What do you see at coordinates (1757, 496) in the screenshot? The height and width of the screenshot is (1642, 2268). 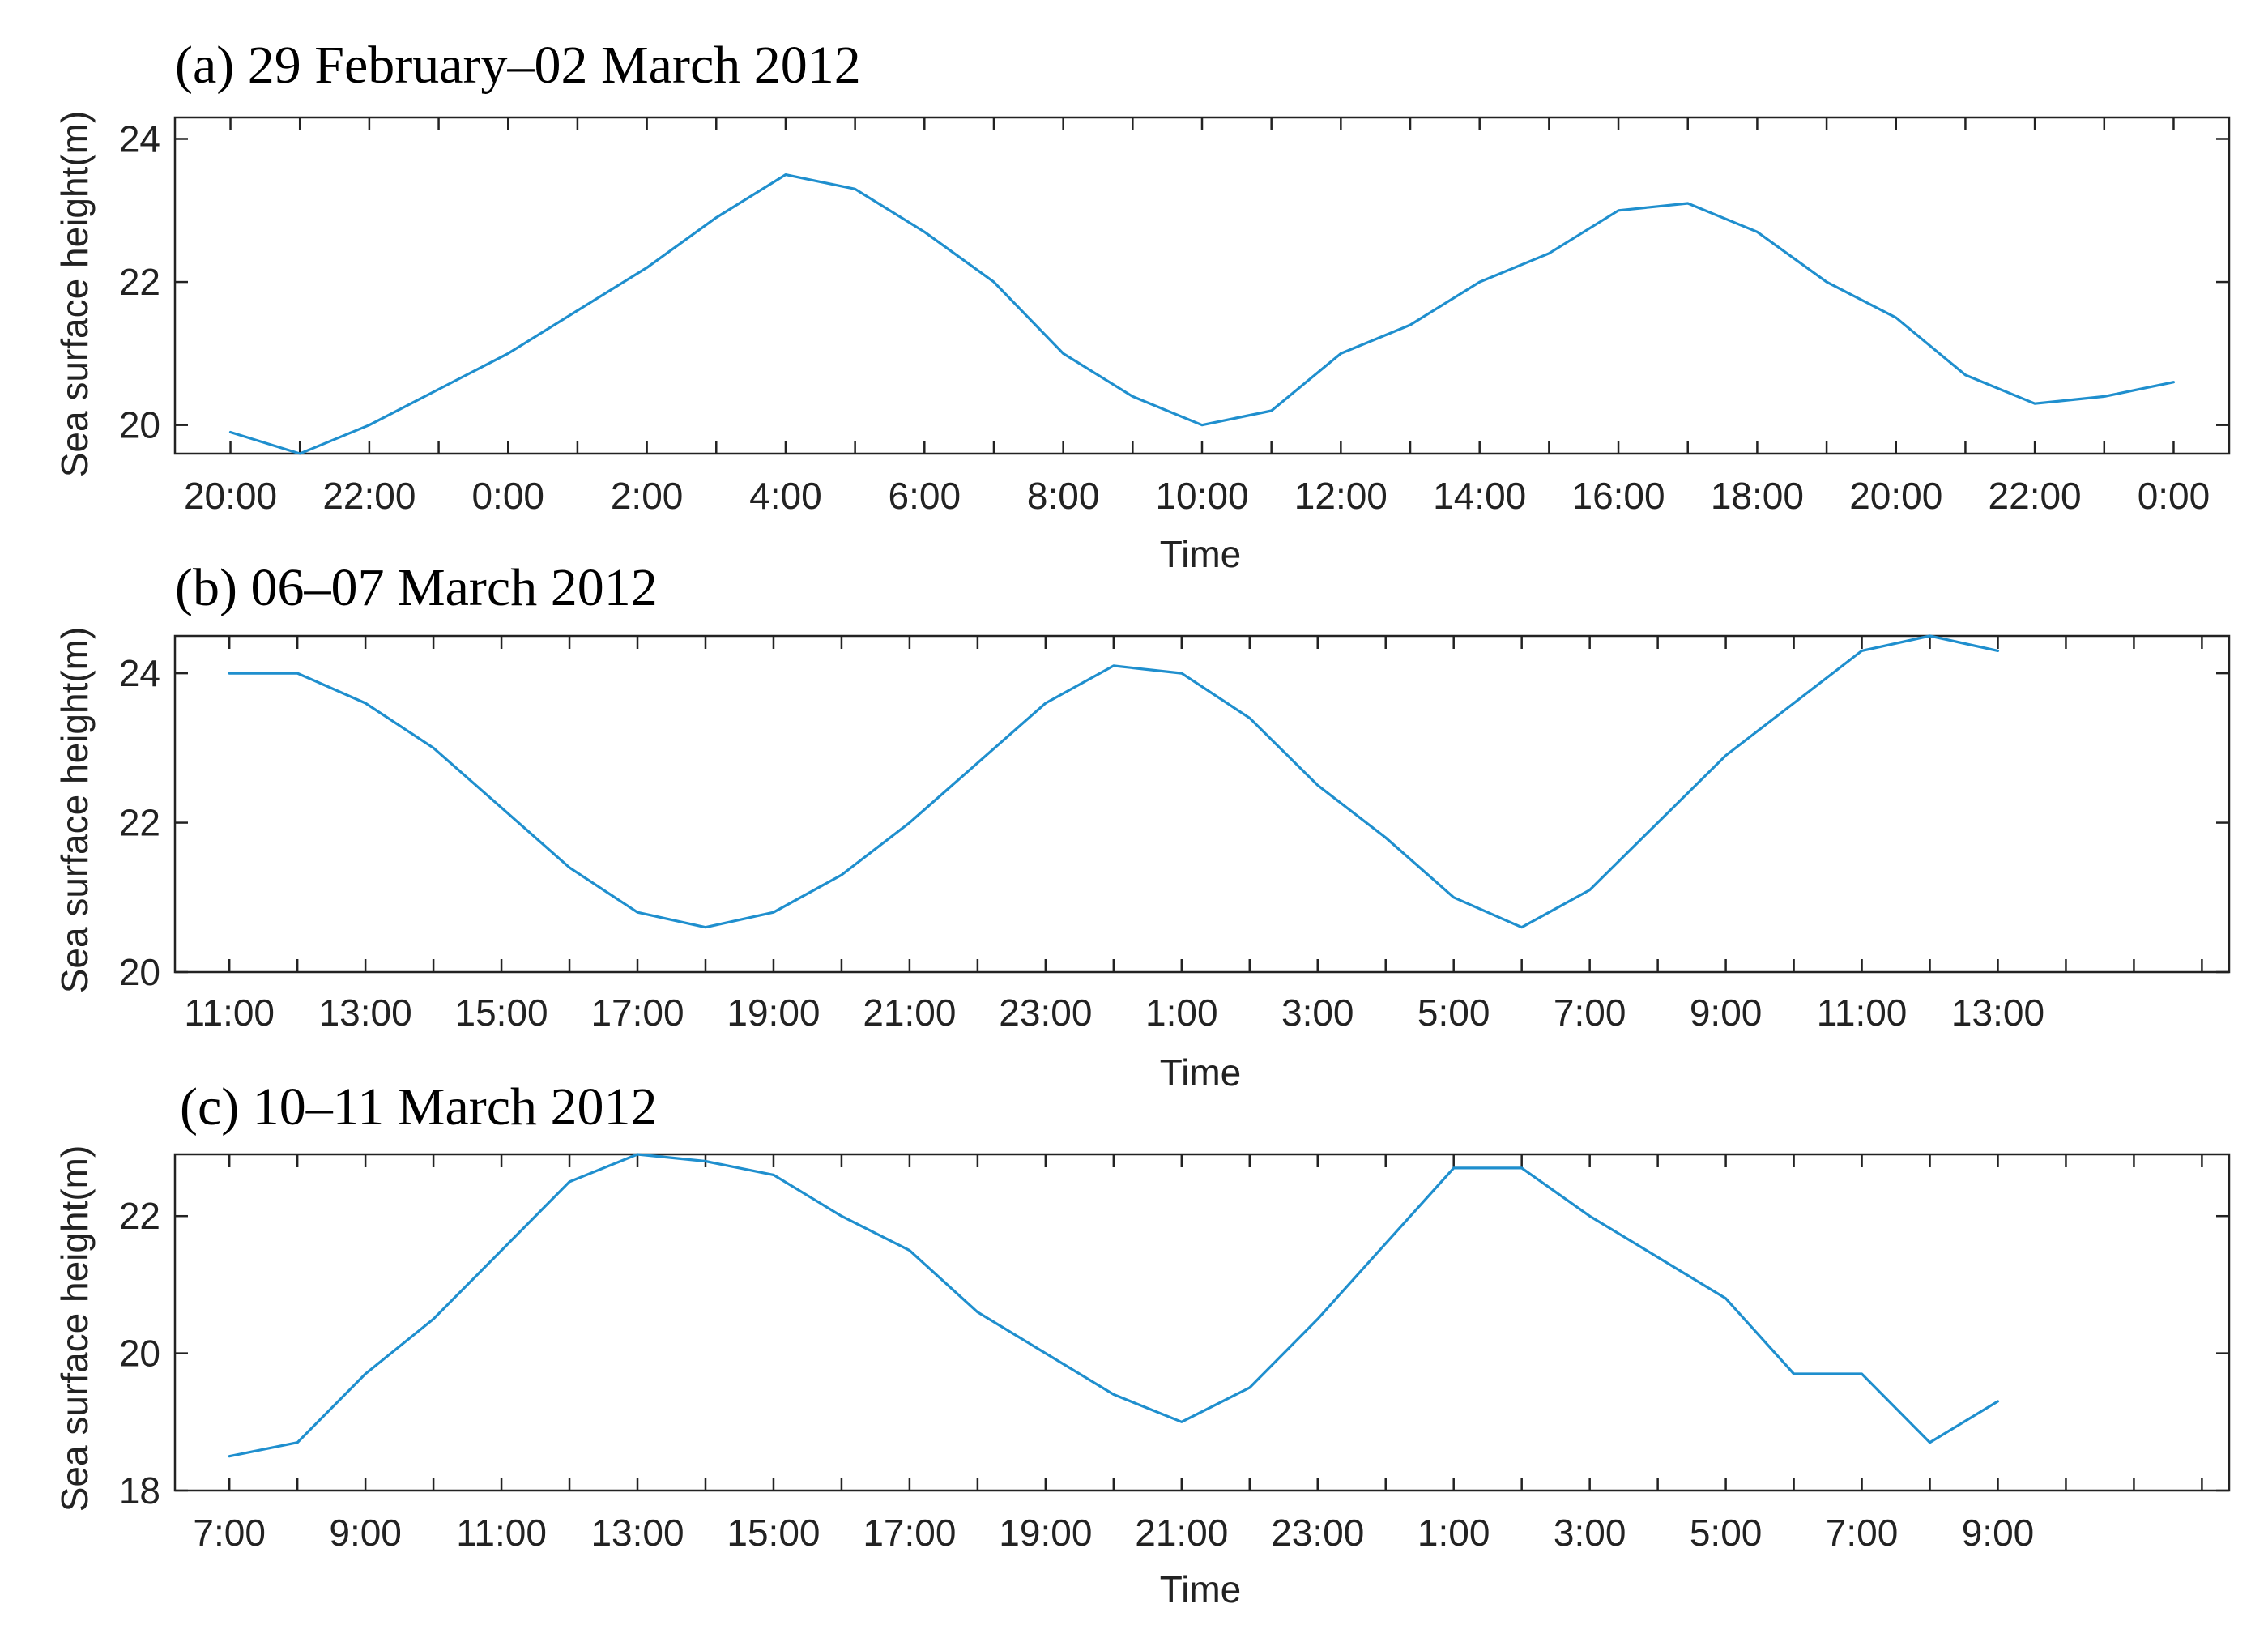 I see `x-tick-label: 18:00` at bounding box center [1757, 496].